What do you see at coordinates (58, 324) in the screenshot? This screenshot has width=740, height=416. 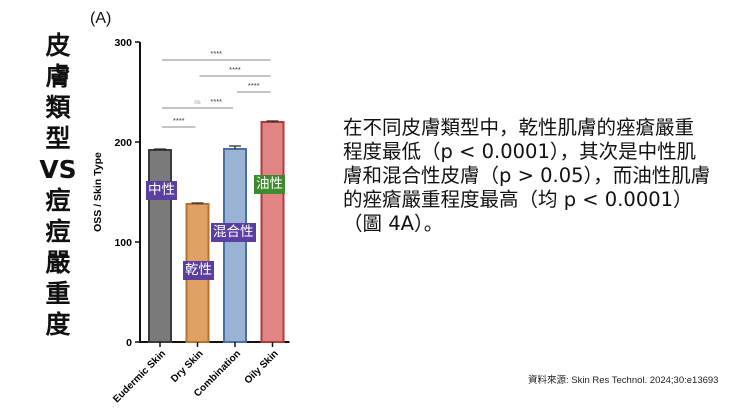 I see `side-title-char: 度` at bounding box center [58, 324].